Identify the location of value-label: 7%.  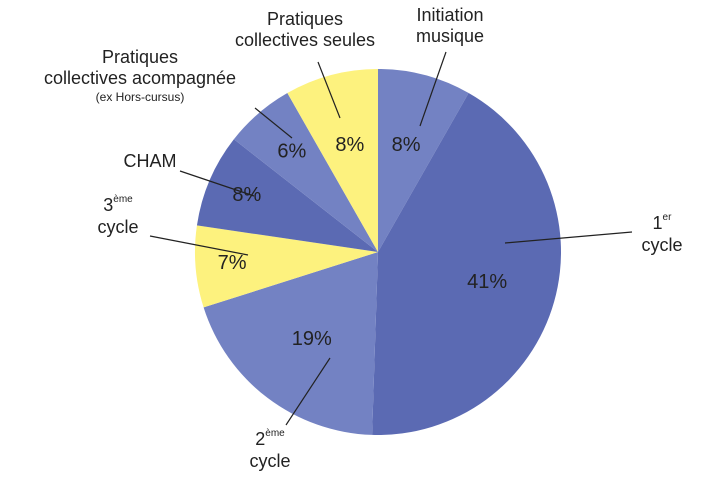
(232, 263).